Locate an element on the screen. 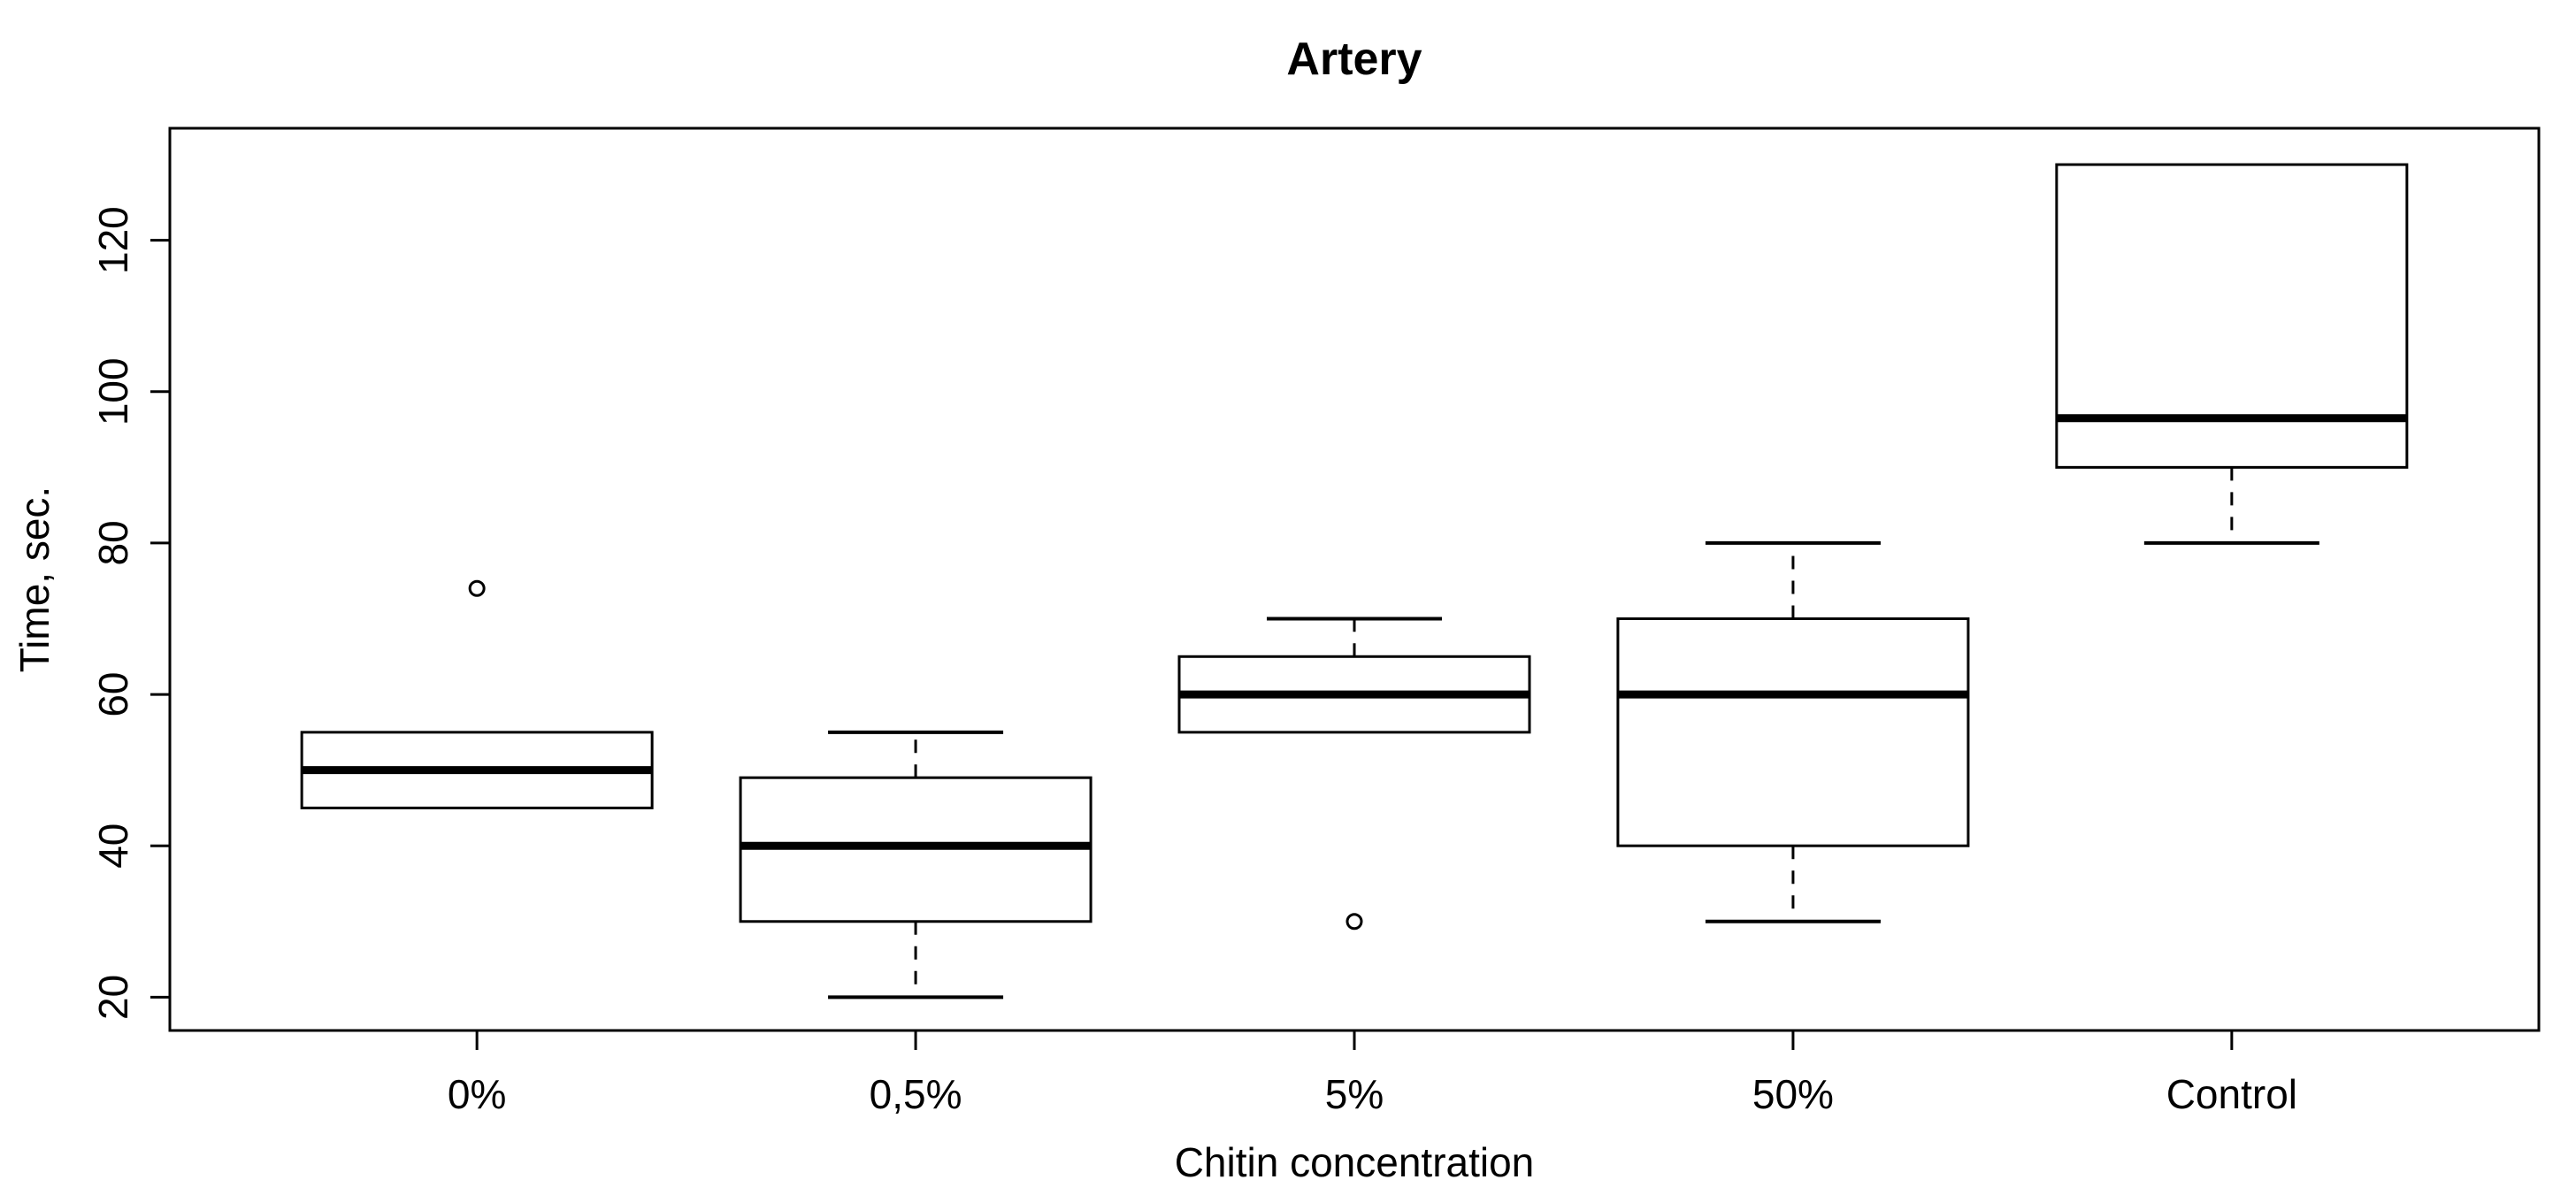  y-tick-label: 40 is located at coordinates (113, 846).